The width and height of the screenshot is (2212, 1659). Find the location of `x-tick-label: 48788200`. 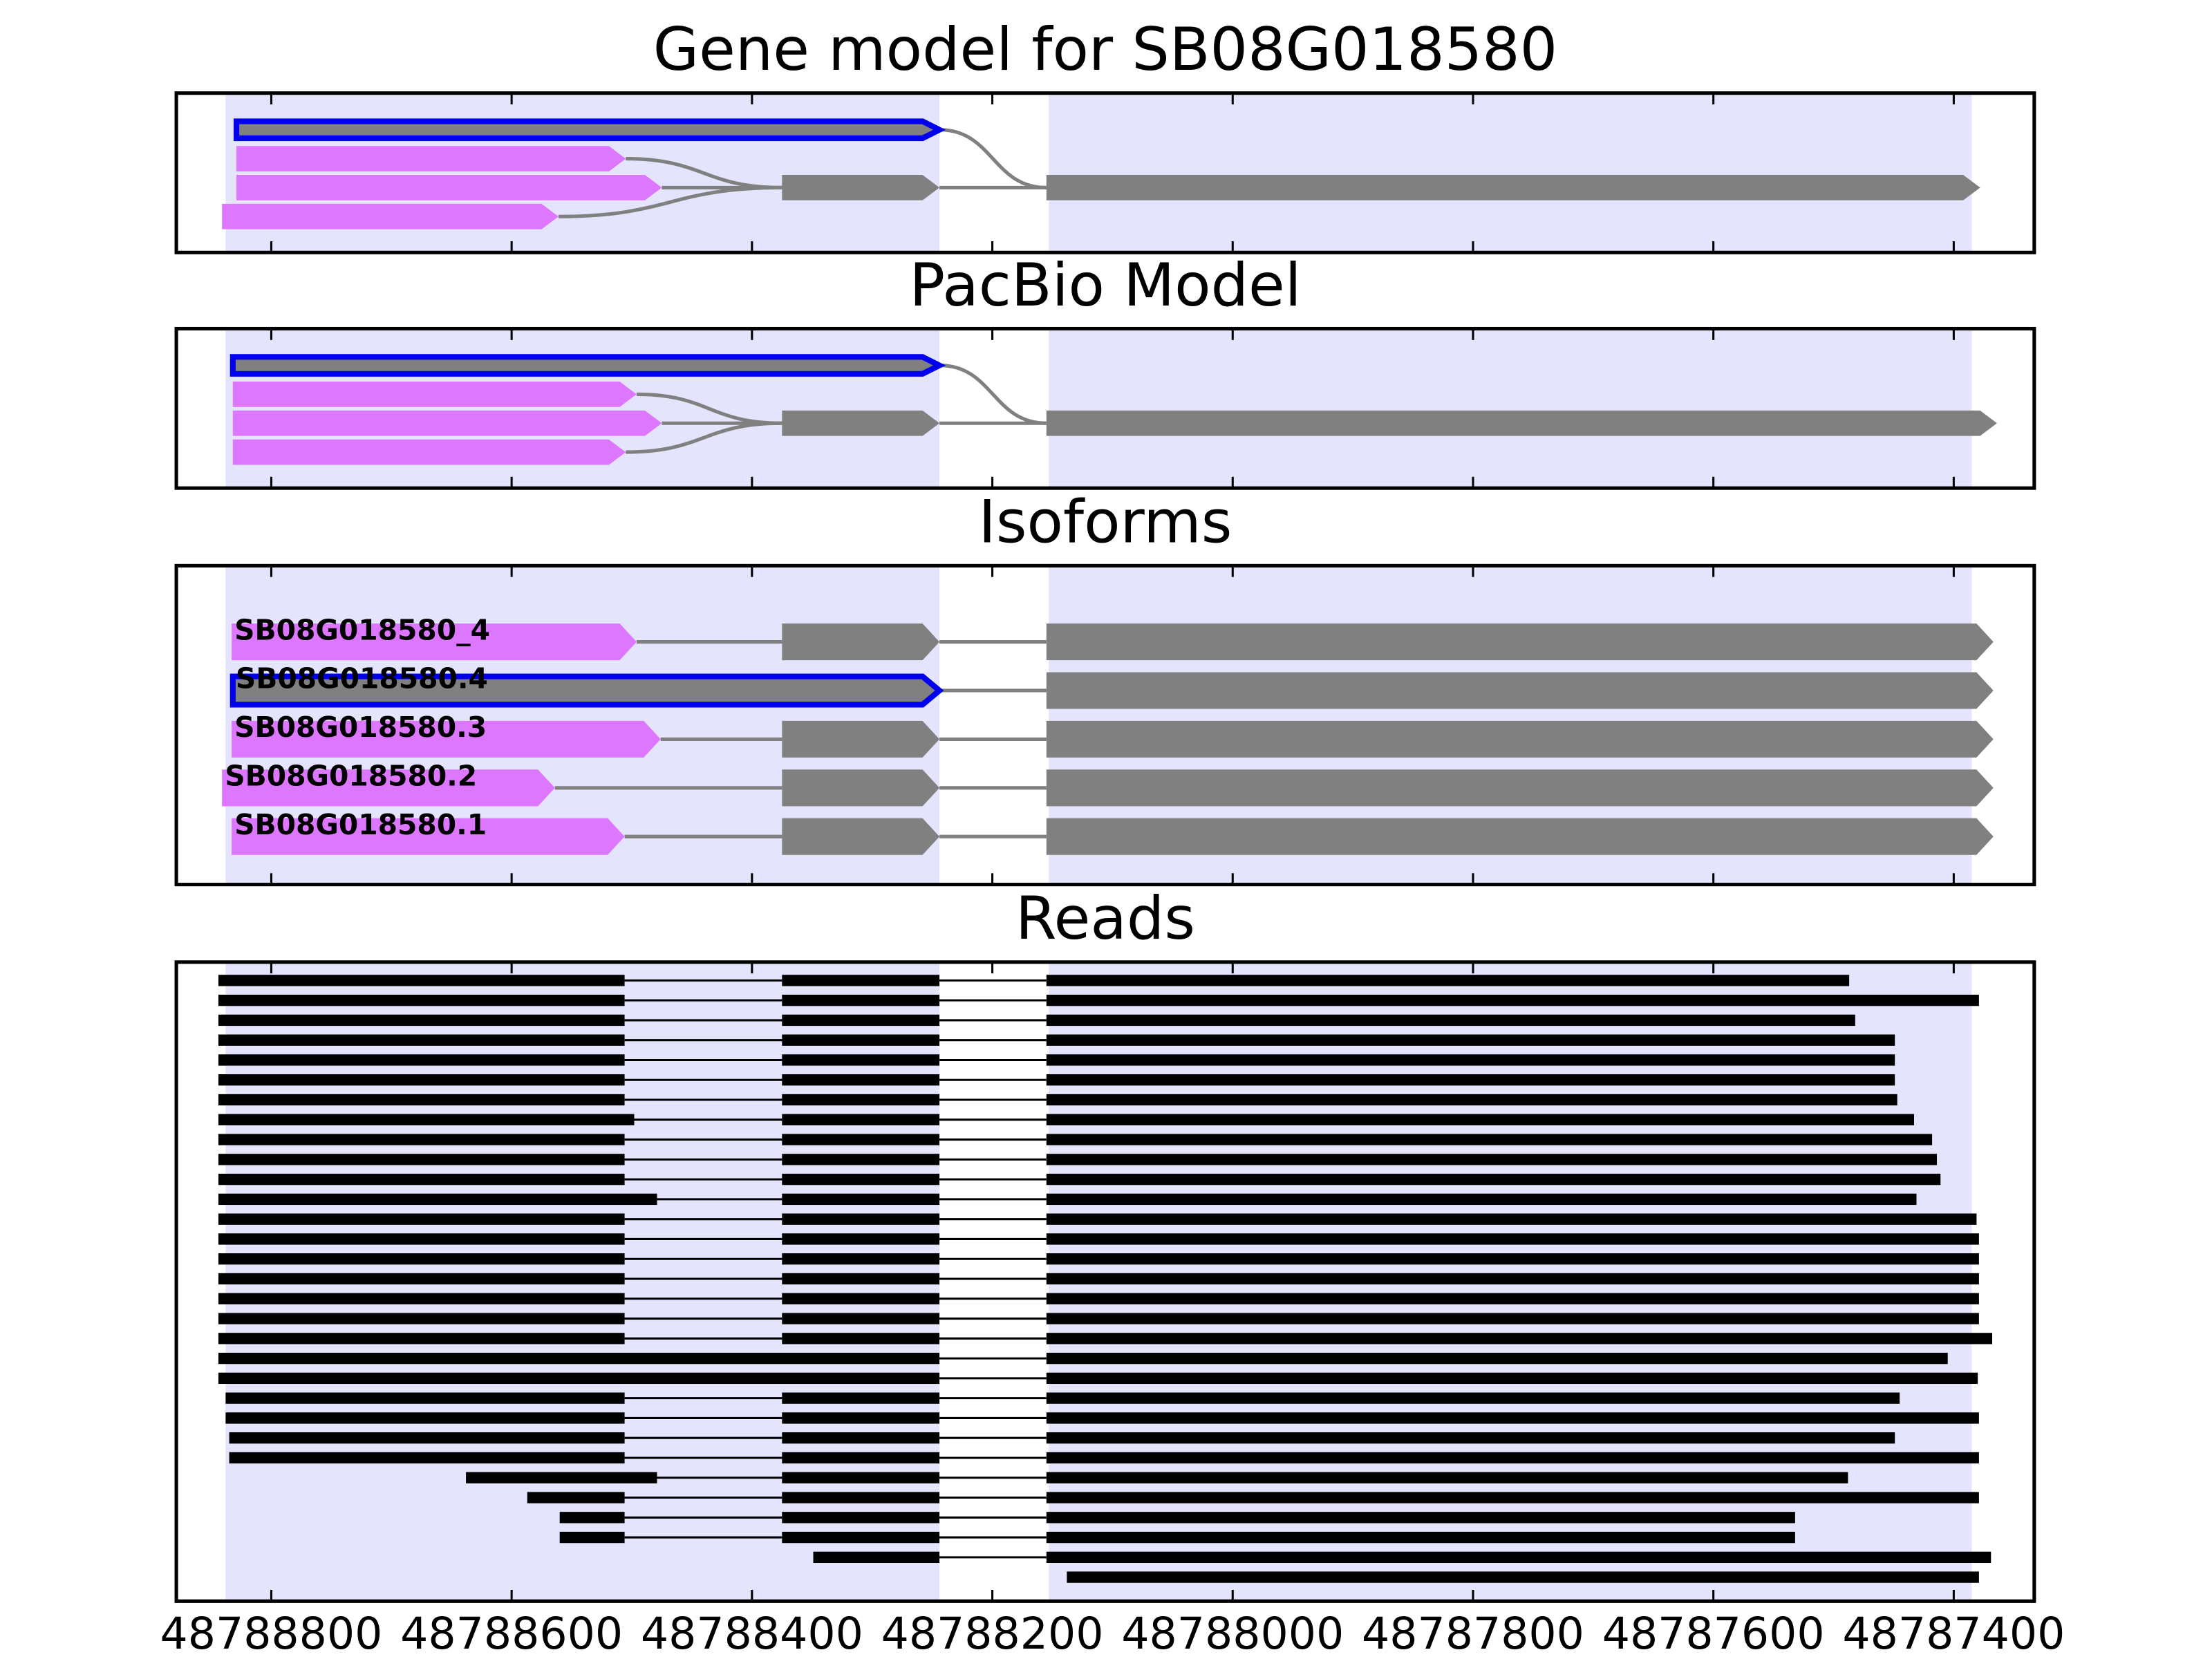

x-tick-label: 48788200 is located at coordinates (992, 1633).